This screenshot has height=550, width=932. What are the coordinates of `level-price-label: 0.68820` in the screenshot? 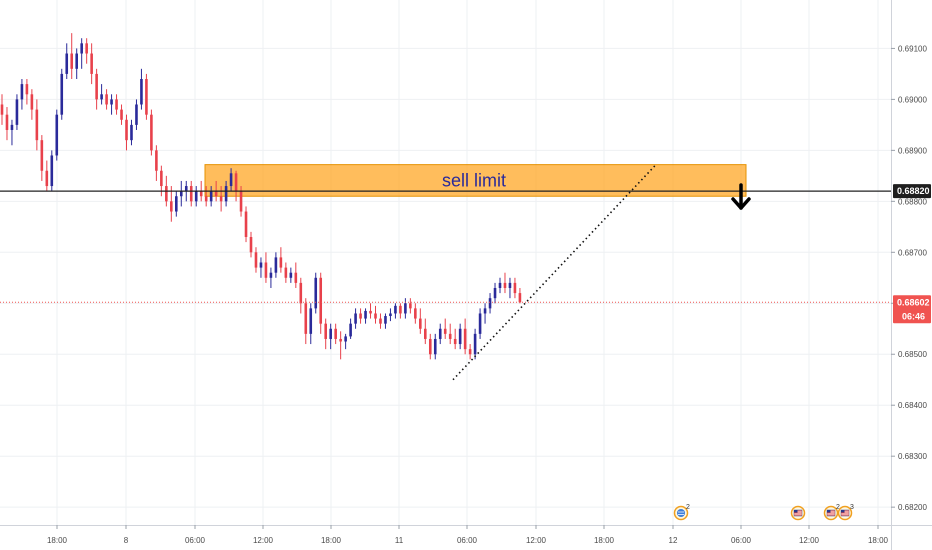 It's located at (913, 191).